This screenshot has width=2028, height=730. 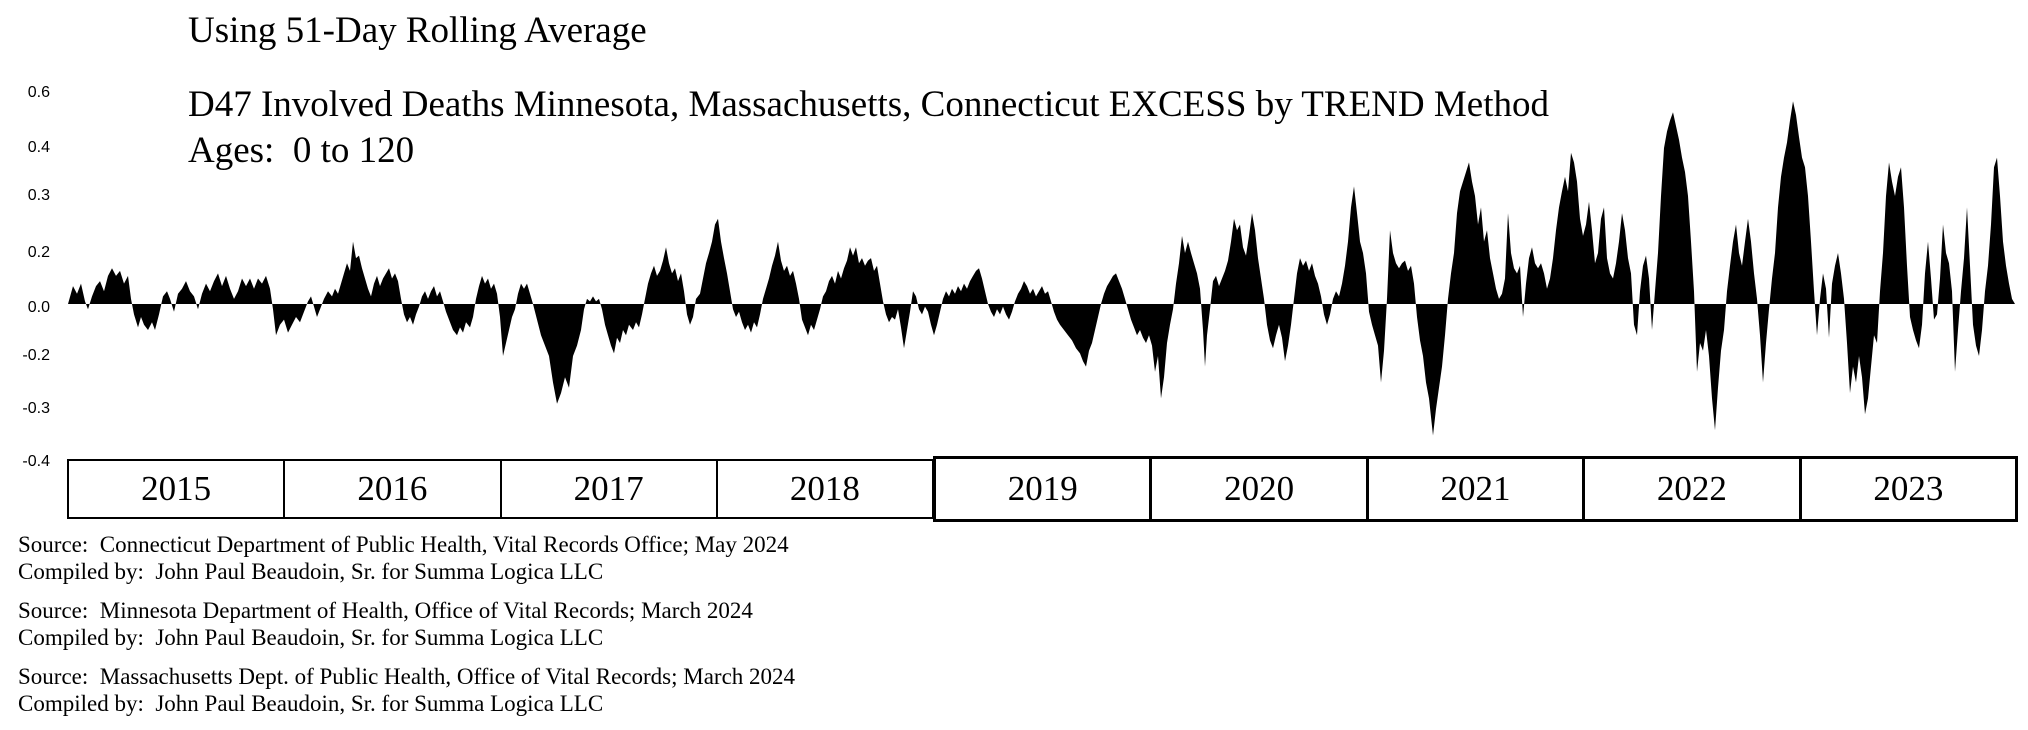 I want to click on year-label-2015: 2015, so click(x=176, y=488).